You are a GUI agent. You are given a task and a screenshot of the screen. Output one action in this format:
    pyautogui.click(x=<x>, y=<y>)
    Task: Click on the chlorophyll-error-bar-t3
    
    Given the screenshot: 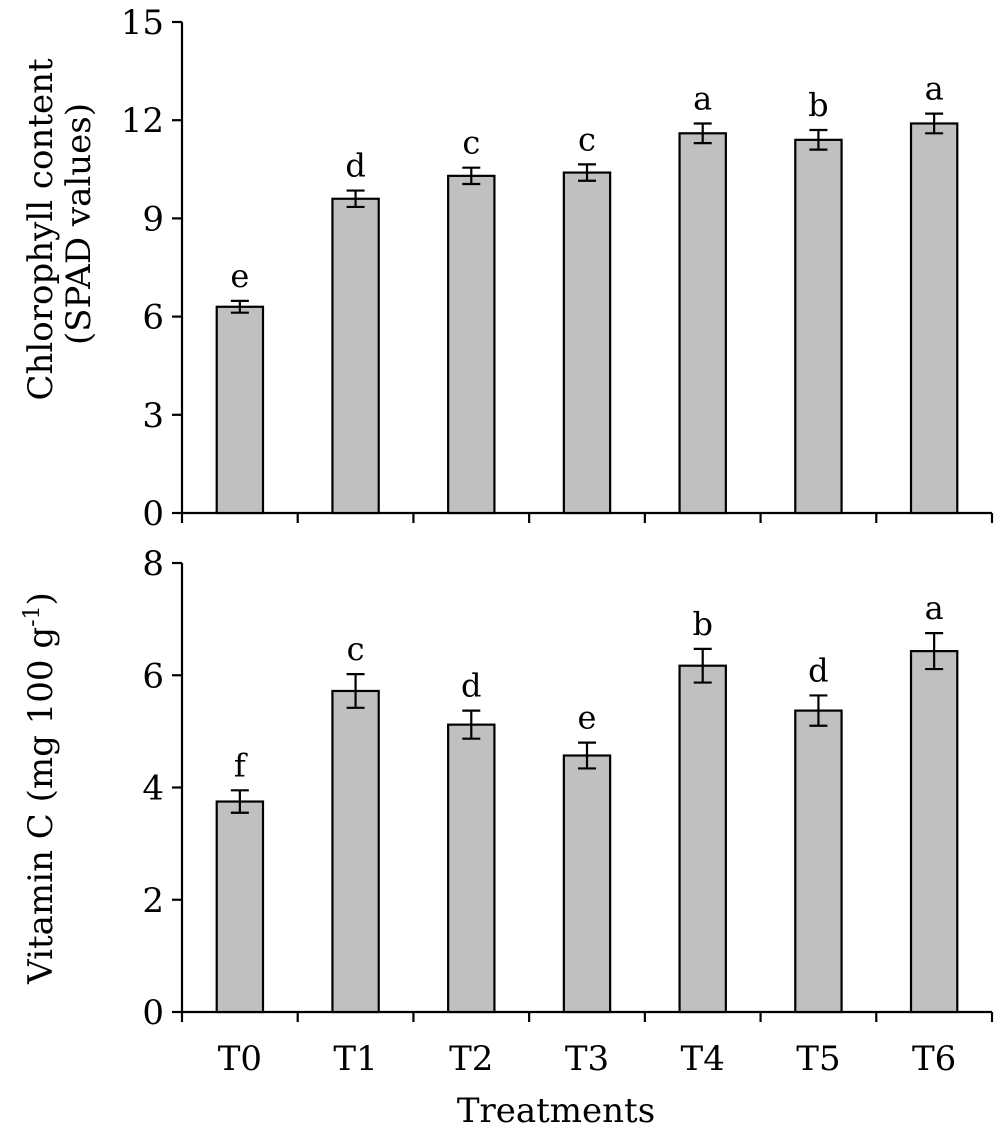 What is the action you would take?
    pyautogui.click(x=587, y=172)
    